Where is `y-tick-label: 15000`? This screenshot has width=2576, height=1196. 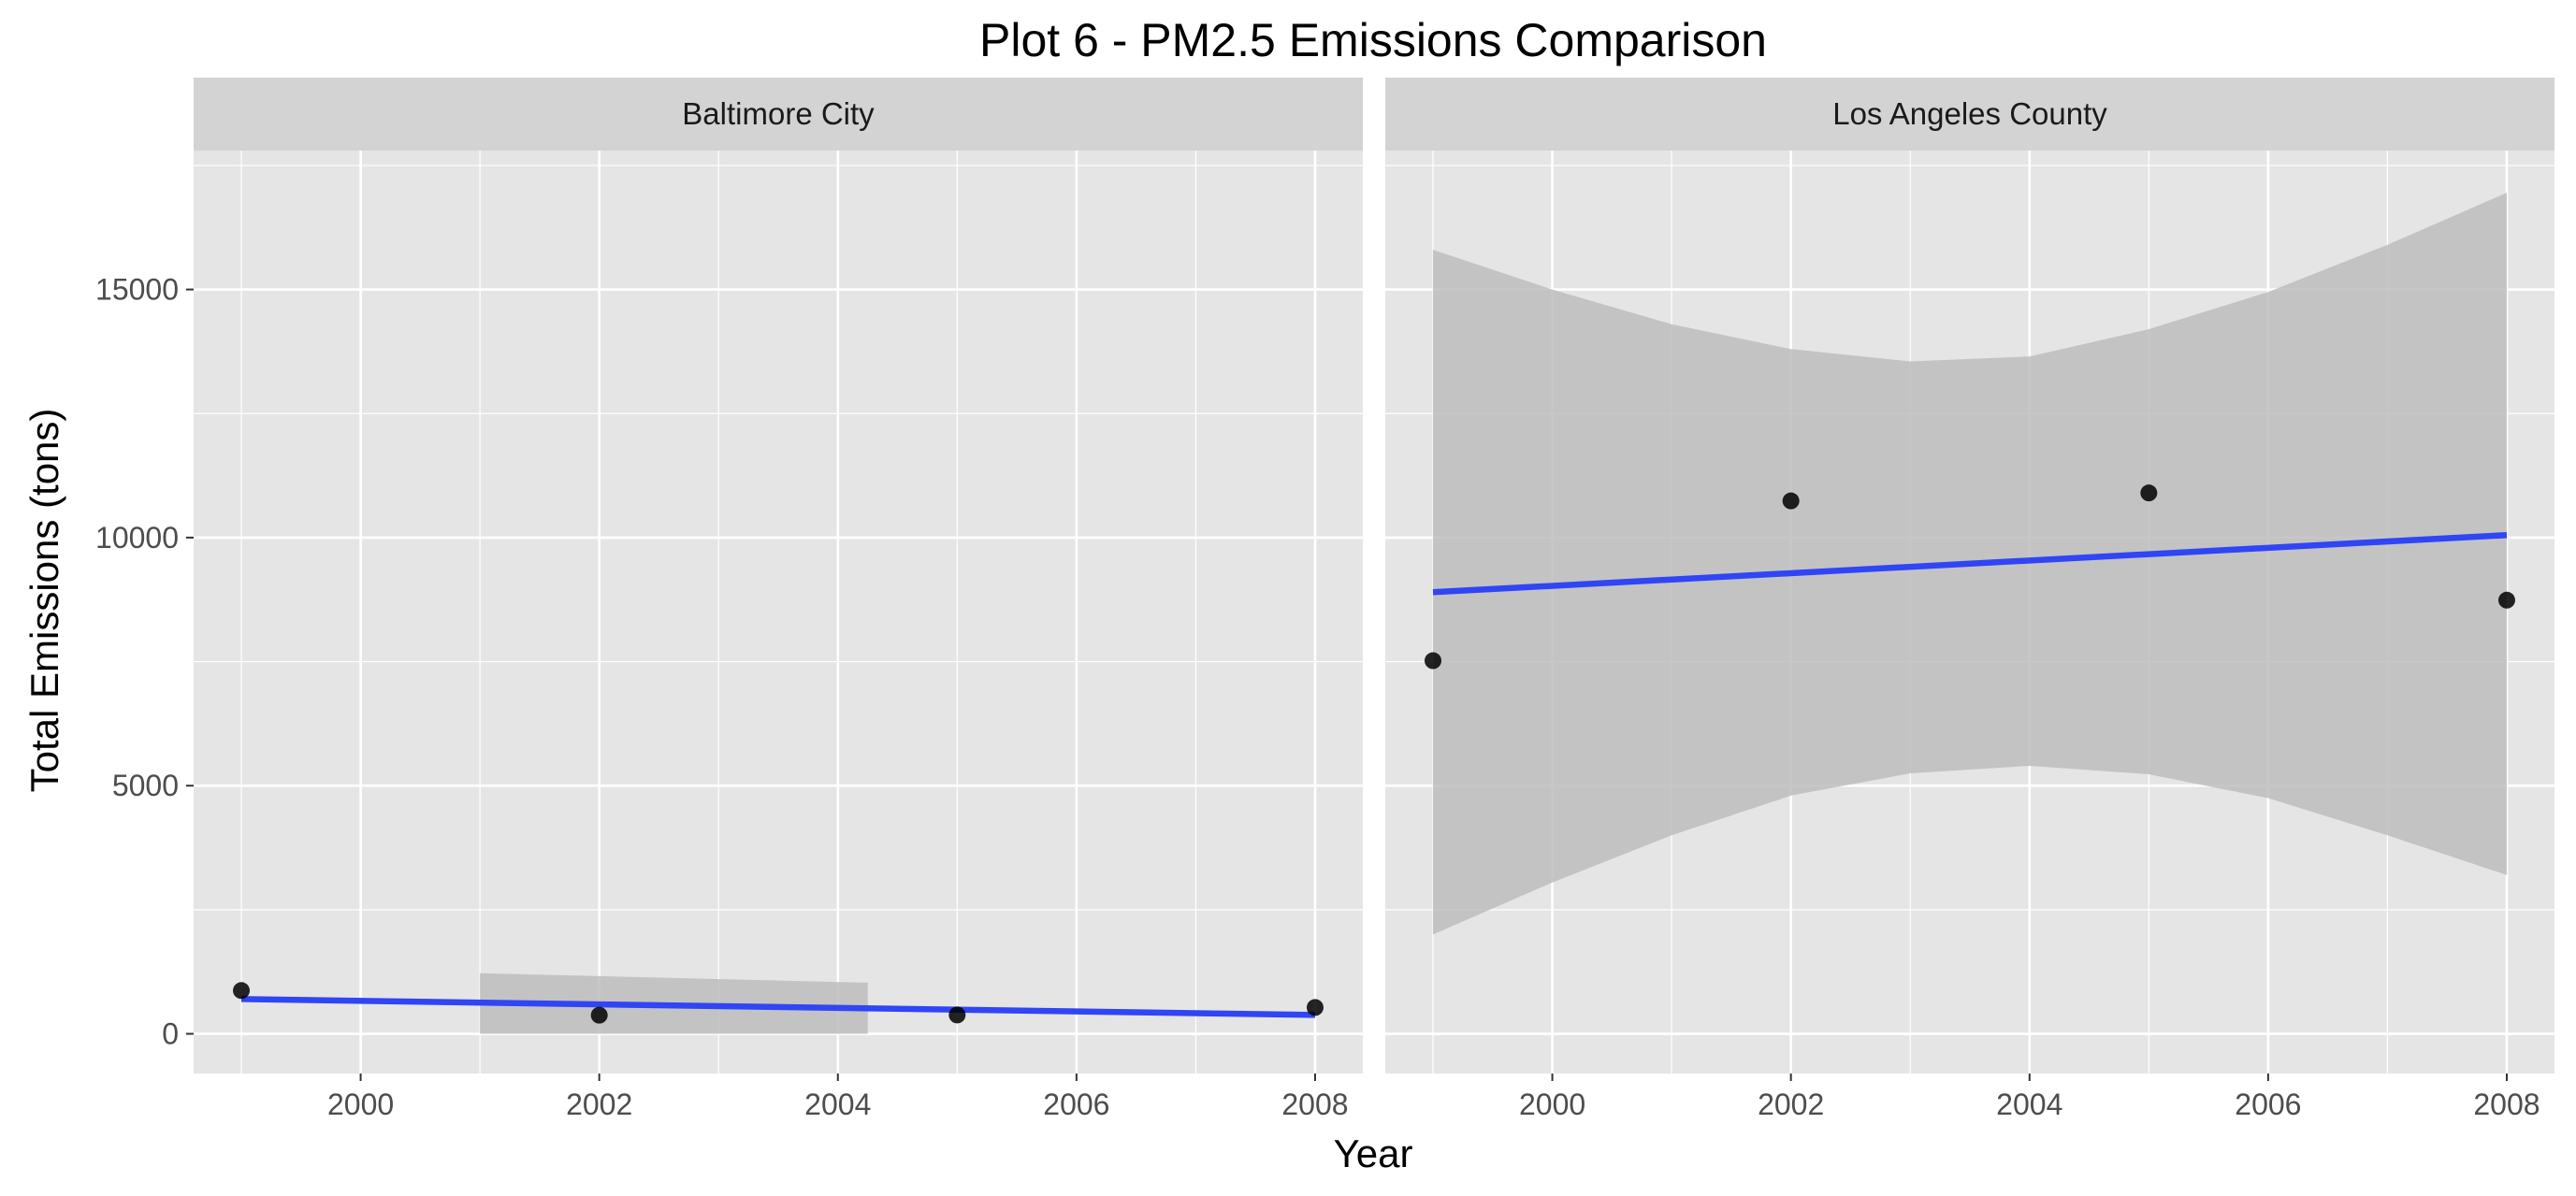 y-tick-label: 15000 is located at coordinates (137, 290).